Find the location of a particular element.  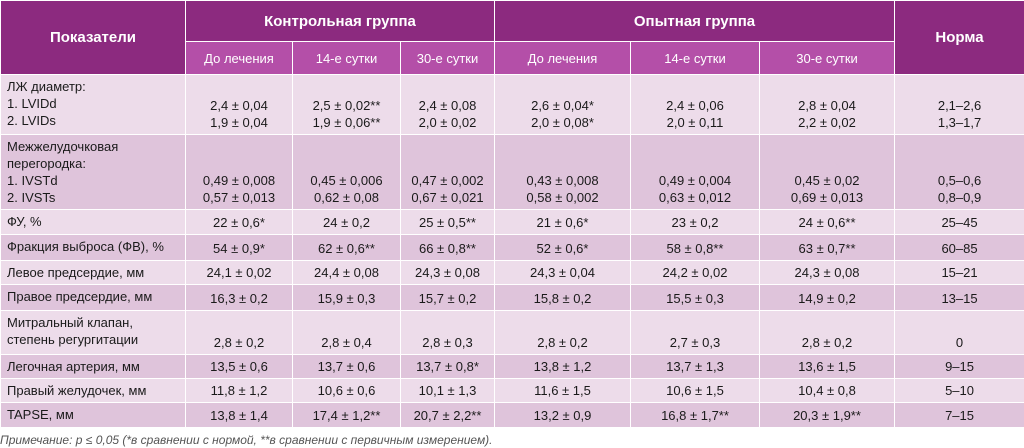

value-cell: 2,5 ± 0,02** 1,9 ± 0,06** is located at coordinates (347, 105).